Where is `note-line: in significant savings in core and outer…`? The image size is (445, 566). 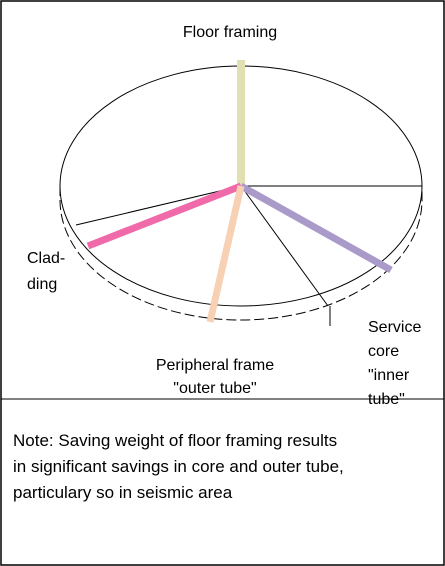 note-line: in significant savings in core and outer… is located at coordinates (178, 466).